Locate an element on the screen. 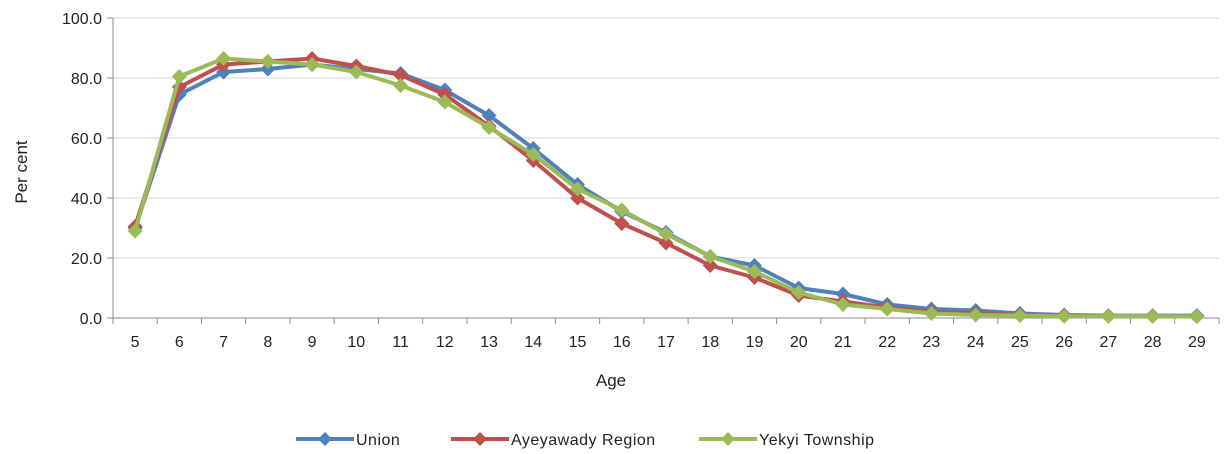 The width and height of the screenshot is (1230, 454). y-tick-label: 100.0 is located at coordinates (82, 19).